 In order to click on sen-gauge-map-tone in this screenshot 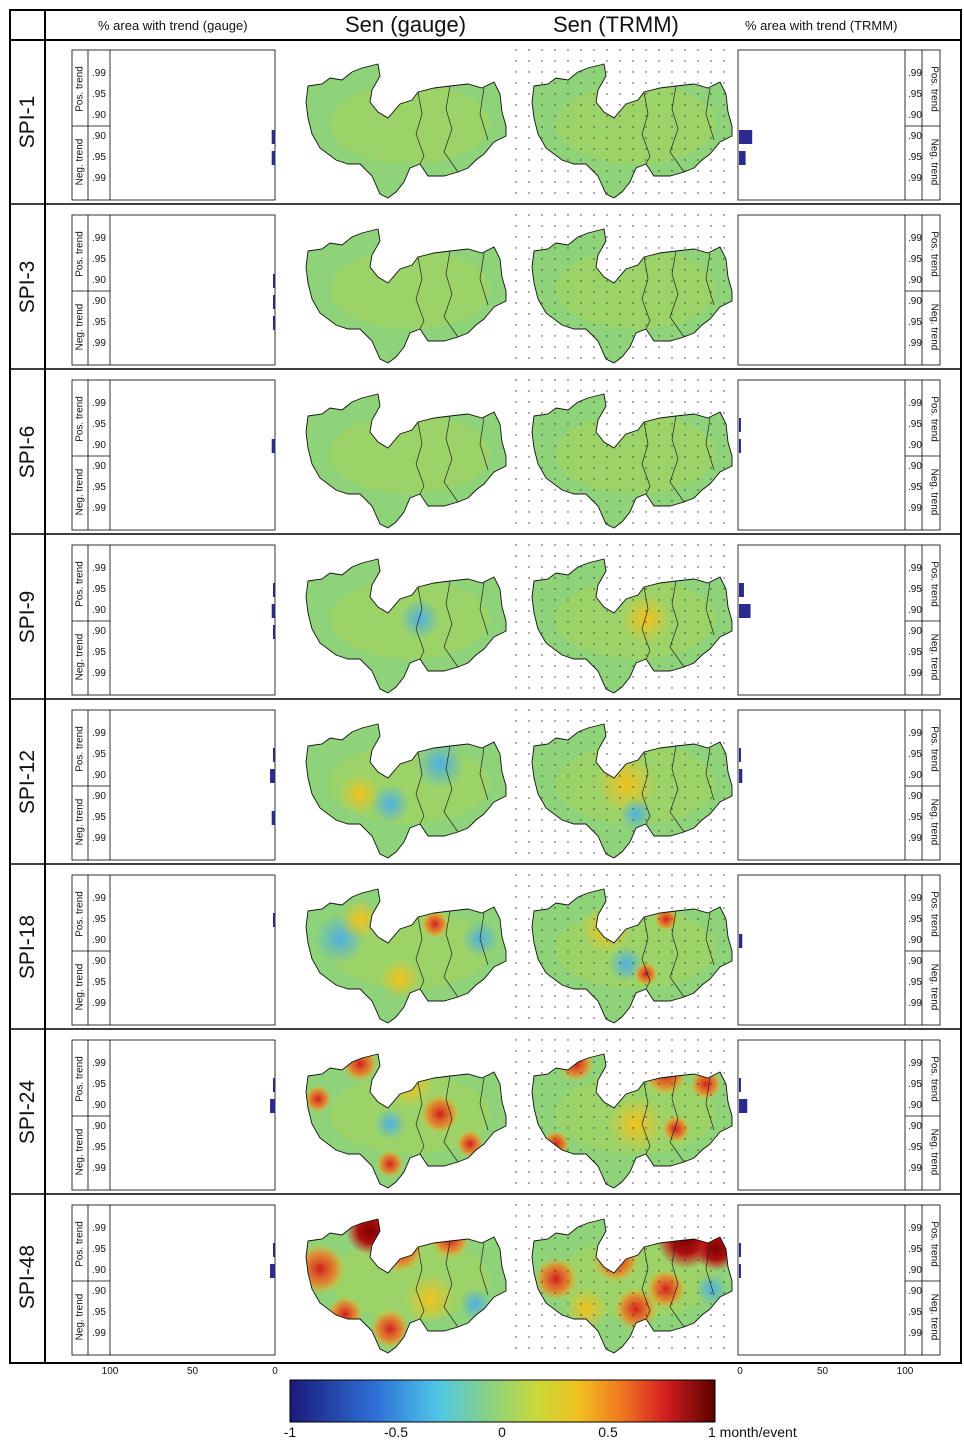, I will do `click(410, 289)`.